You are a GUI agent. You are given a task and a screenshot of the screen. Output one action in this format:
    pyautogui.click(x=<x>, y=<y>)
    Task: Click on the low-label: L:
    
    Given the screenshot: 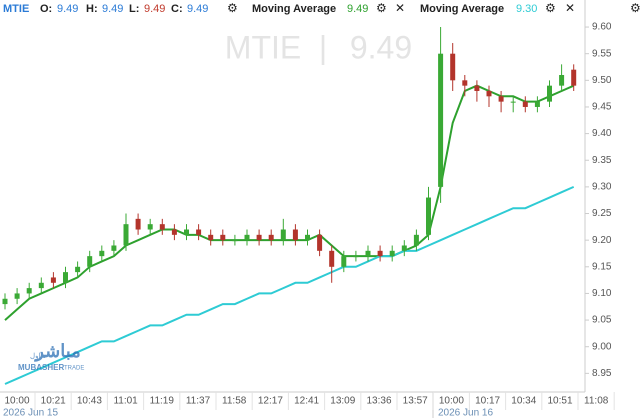 What is the action you would take?
    pyautogui.click(x=134, y=9)
    